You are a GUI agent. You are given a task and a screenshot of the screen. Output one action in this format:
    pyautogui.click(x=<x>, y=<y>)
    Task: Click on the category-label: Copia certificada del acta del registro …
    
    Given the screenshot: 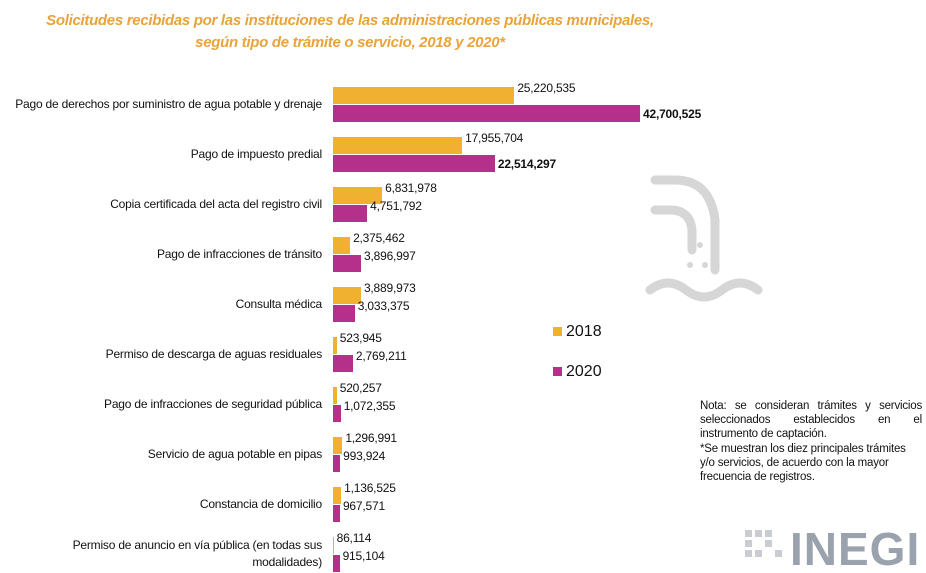 What is the action you would take?
    pyautogui.click(x=216, y=203)
    